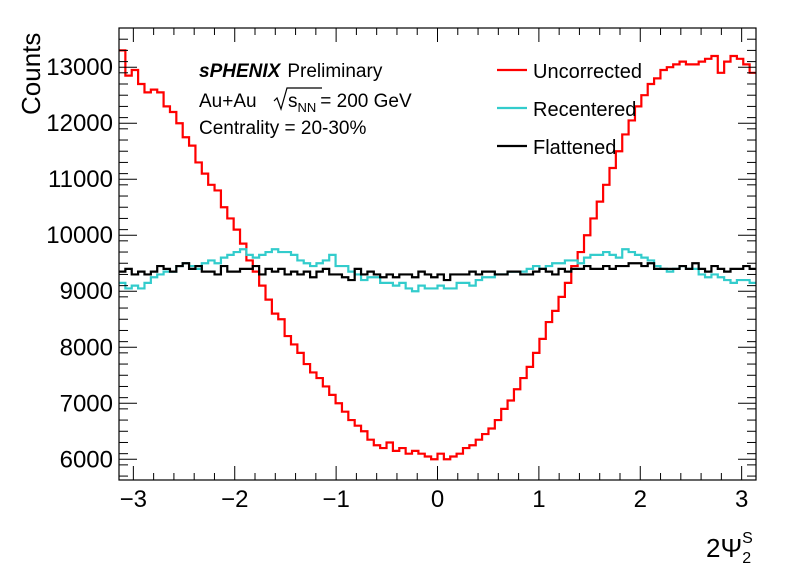 This screenshot has height=572, width=796. What do you see at coordinates (80, 179) in the screenshot?
I see `y-tick-label: 11000` at bounding box center [80, 179].